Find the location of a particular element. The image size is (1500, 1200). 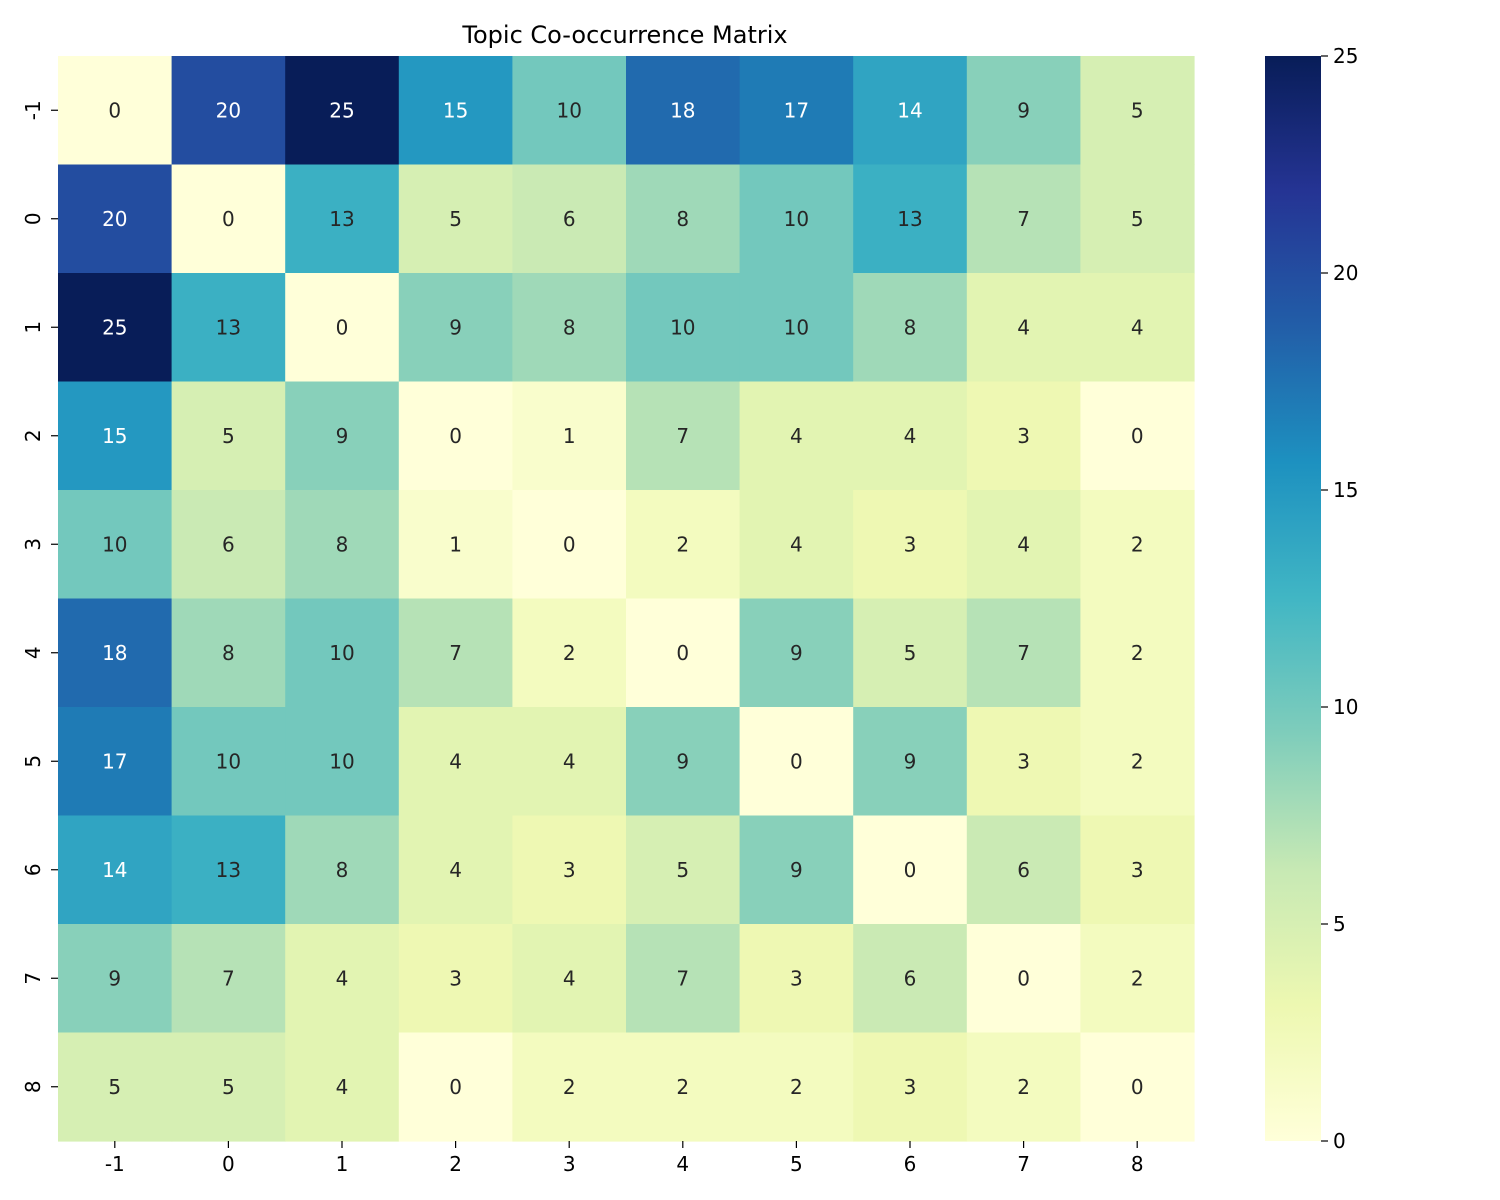

cell-value-label: 18 is located at coordinates (114, 653).